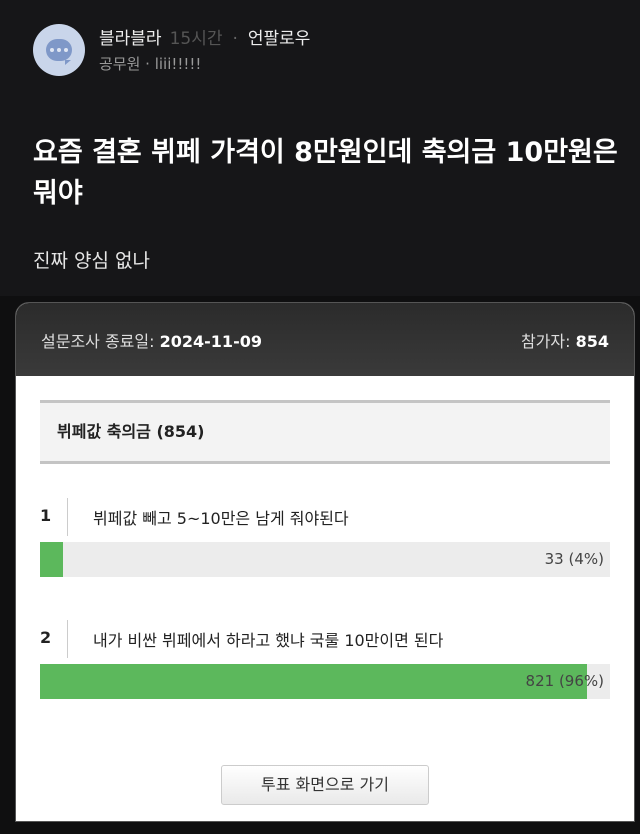 The height and width of the screenshot is (834, 640). What do you see at coordinates (196, 39) in the screenshot?
I see `post-time: 15시간` at bounding box center [196, 39].